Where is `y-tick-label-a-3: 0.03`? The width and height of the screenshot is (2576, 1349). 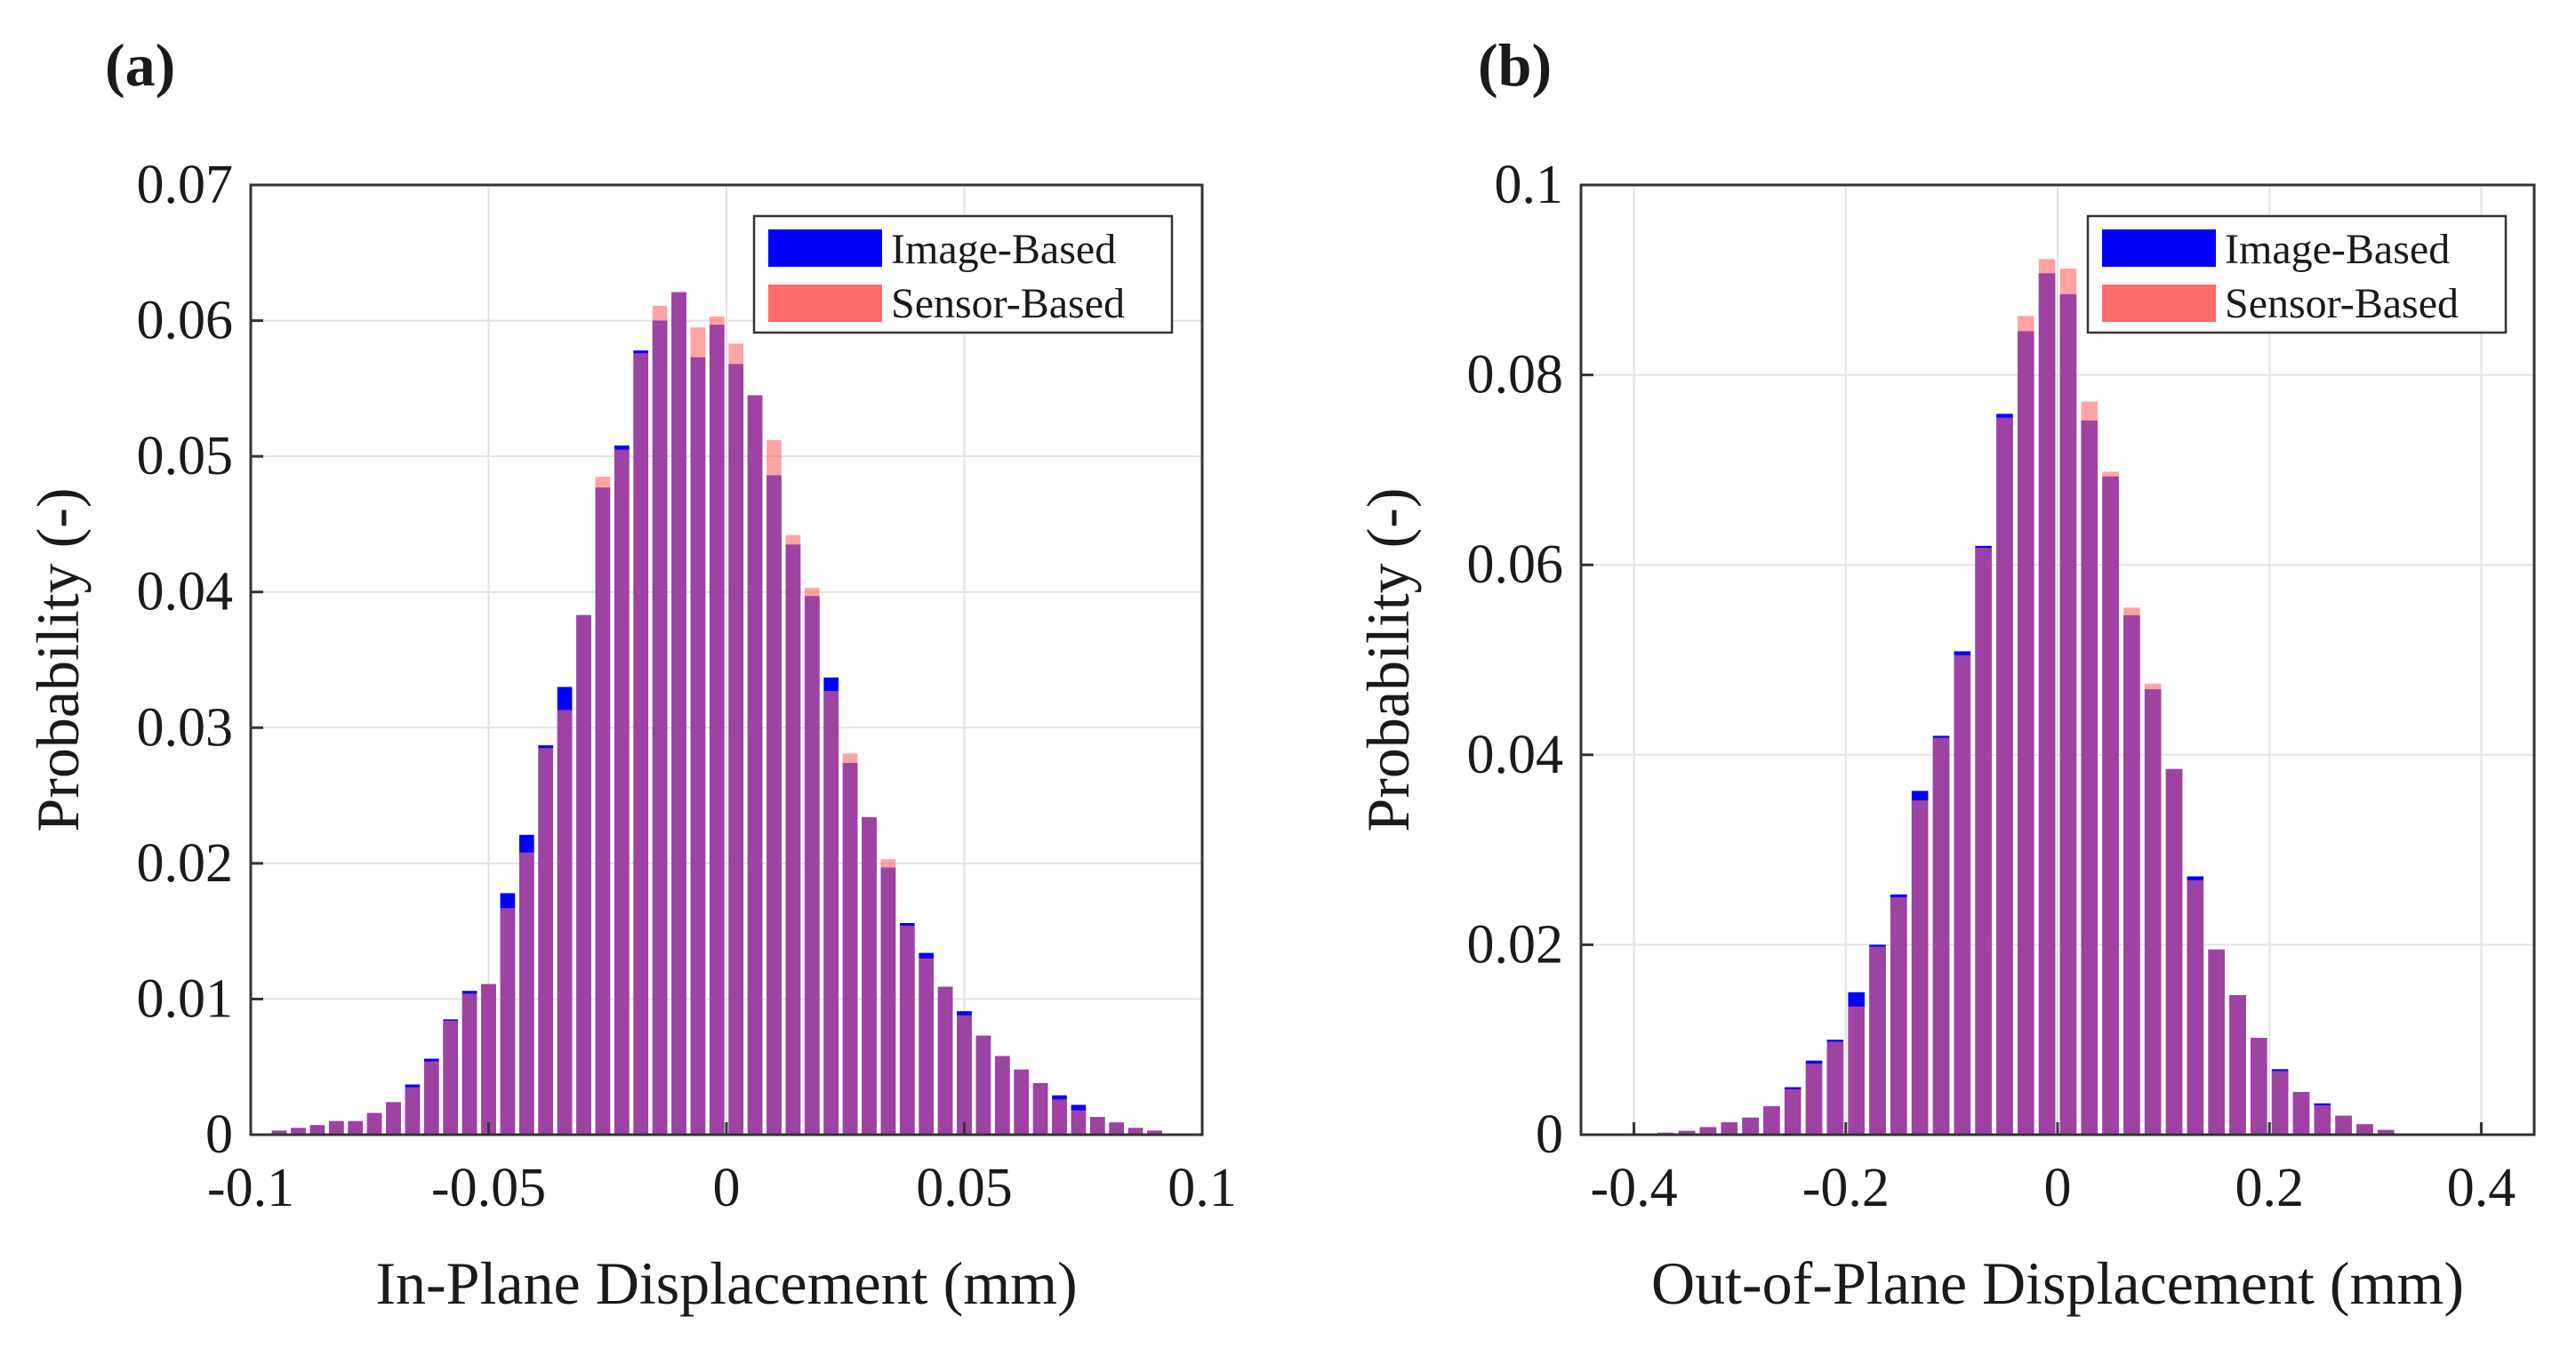 y-tick-label-a-3: 0.03 is located at coordinates (185, 727).